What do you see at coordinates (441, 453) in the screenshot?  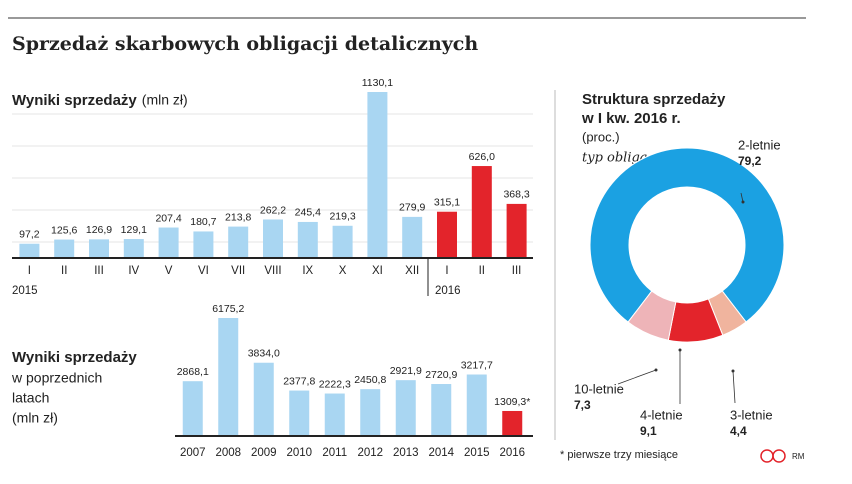 I see `x-tick-label: 2014` at bounding box center [441, 453].